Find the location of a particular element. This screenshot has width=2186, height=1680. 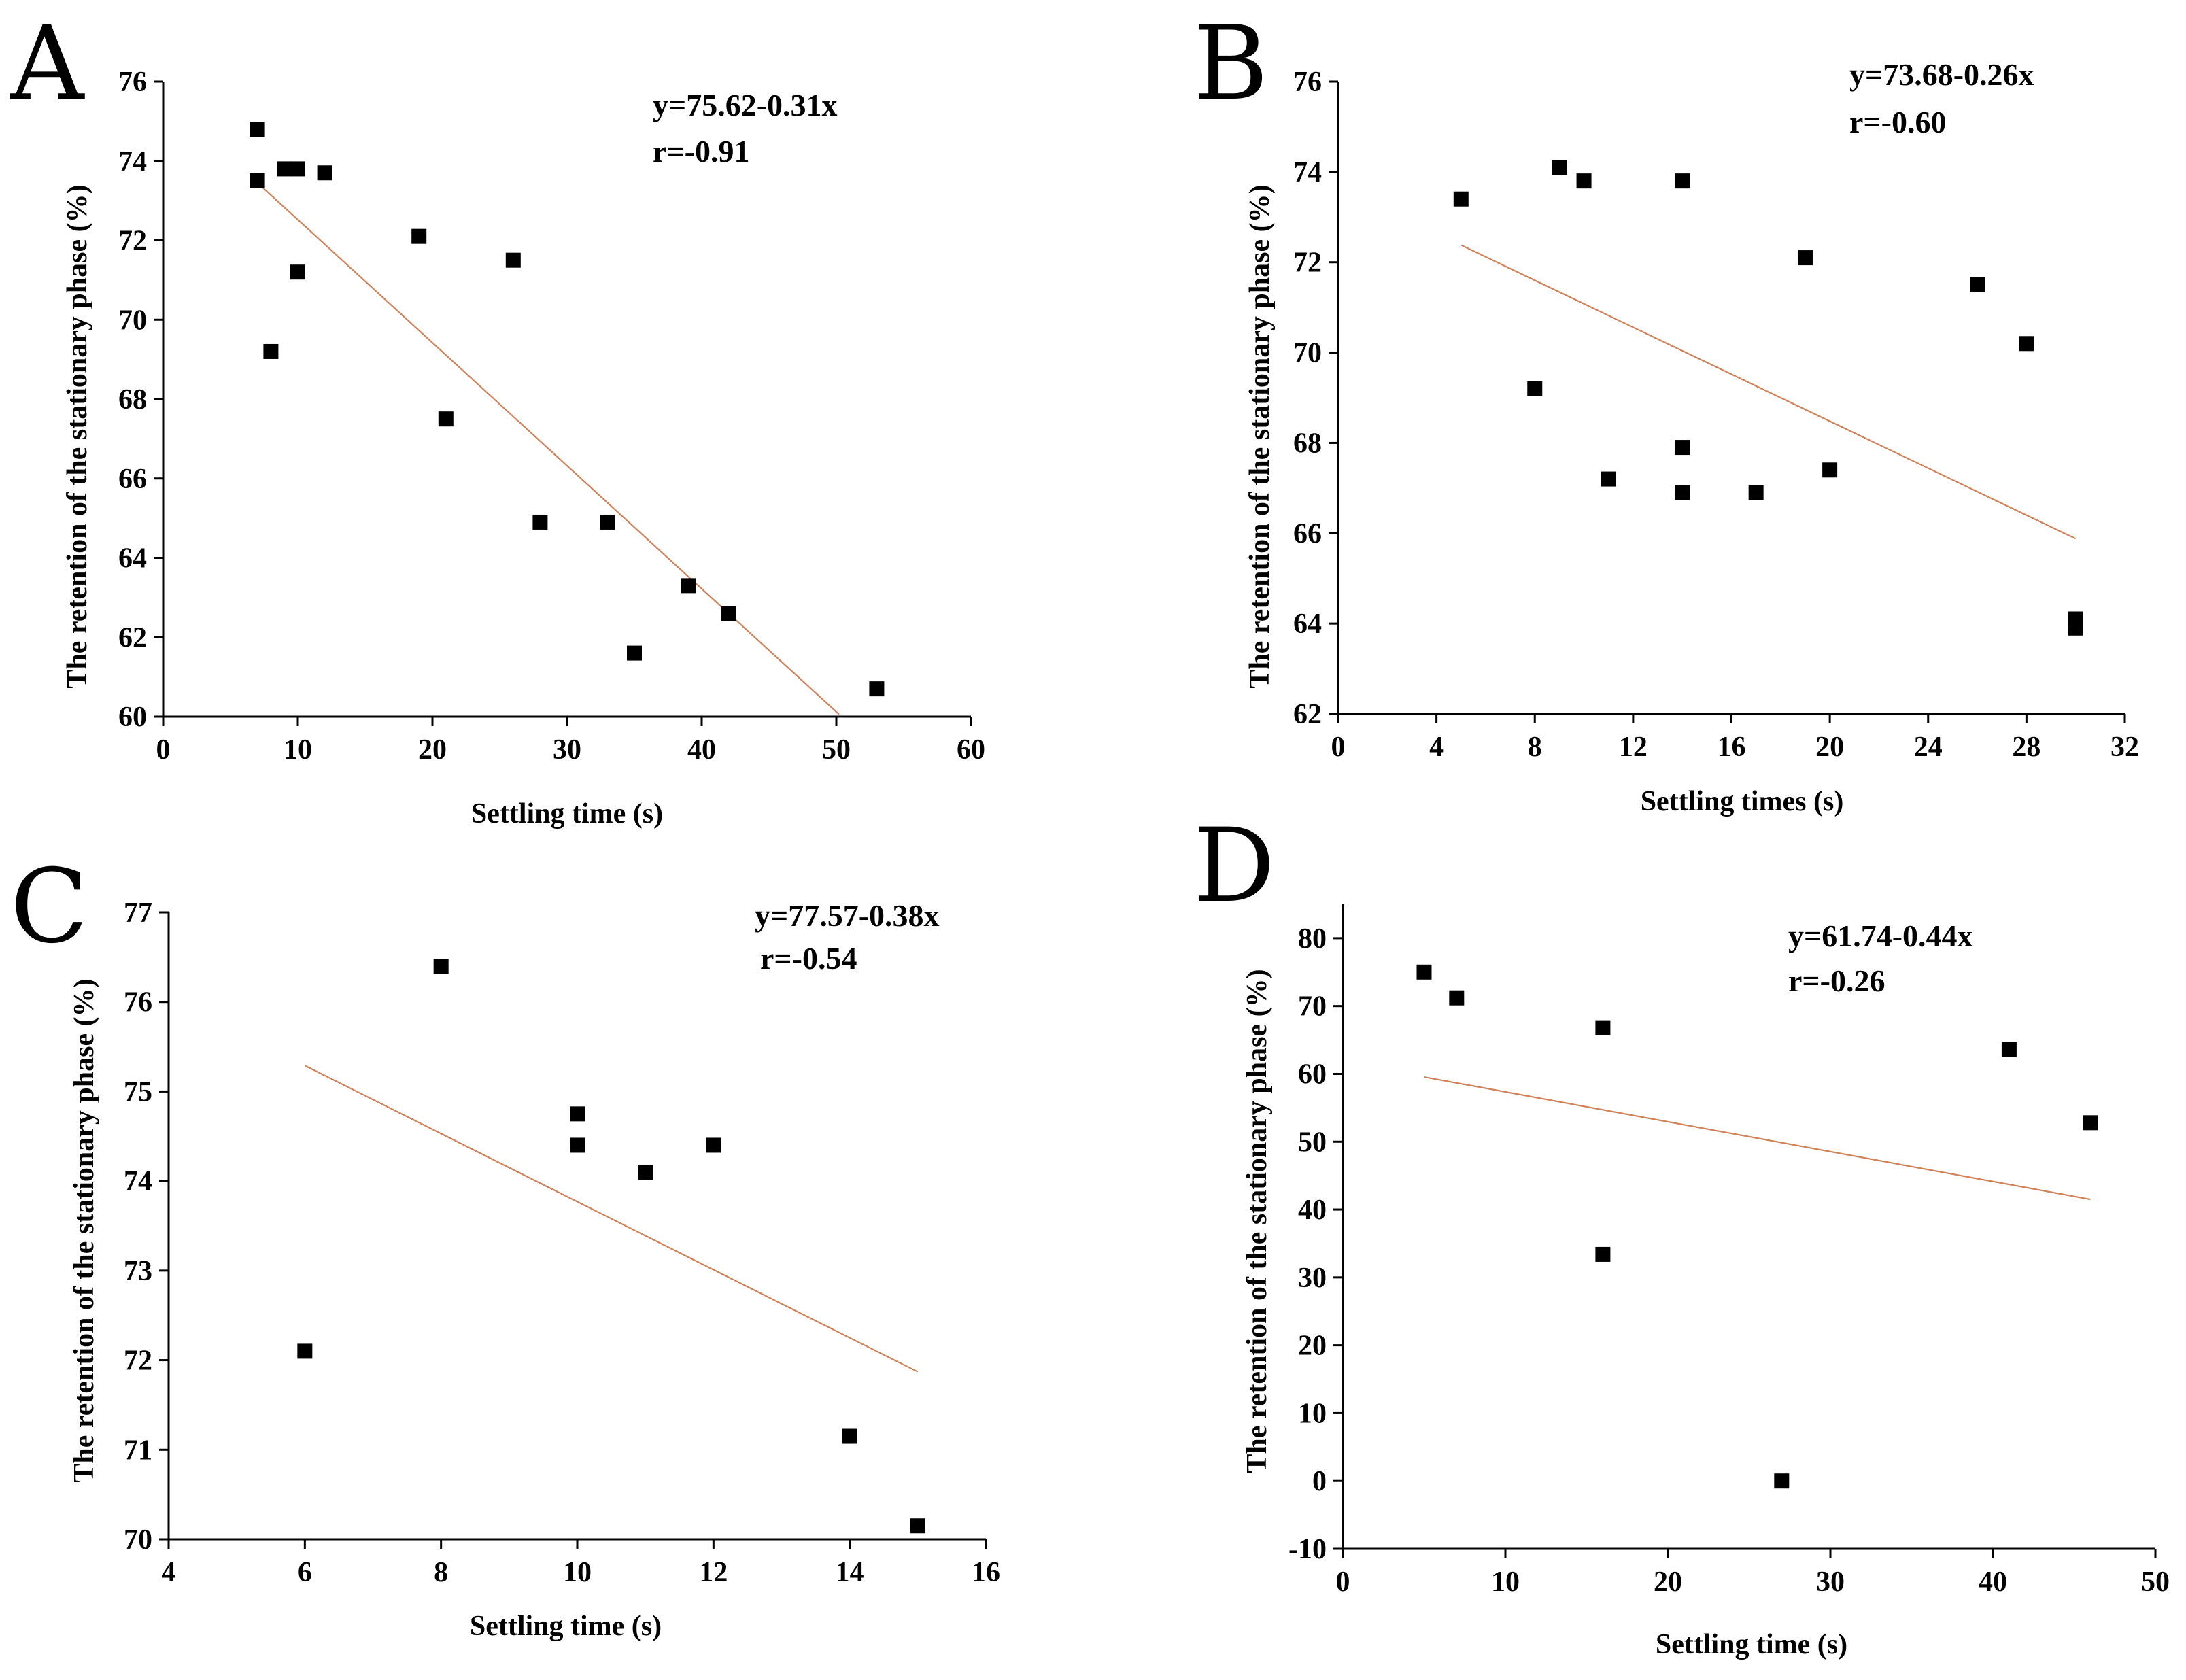

y-tick-label: 62 is located at coordinates (1307, 715).